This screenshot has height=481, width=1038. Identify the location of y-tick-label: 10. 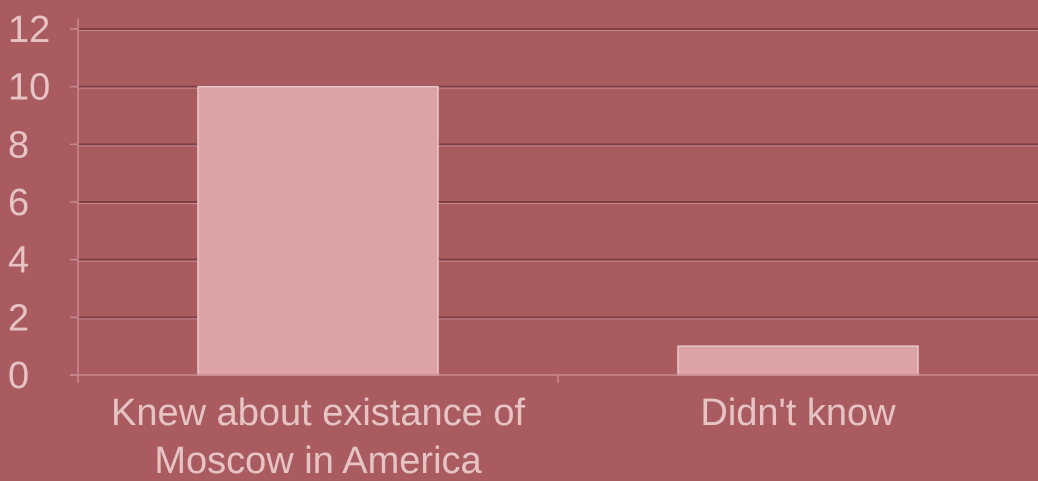
(29, 88).